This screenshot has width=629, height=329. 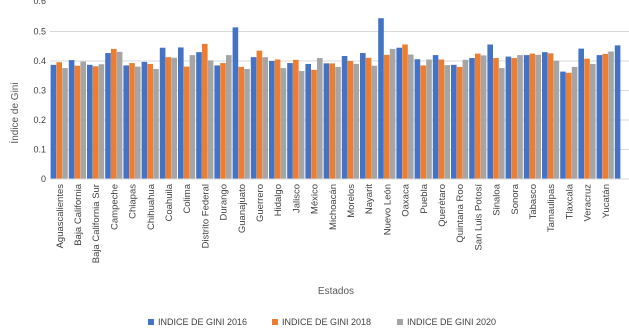 What do you see at coordinates (60, 216) in the screenshot?
I see `x-tick-label: Aguascalientes` at bounding box center [60, 216].